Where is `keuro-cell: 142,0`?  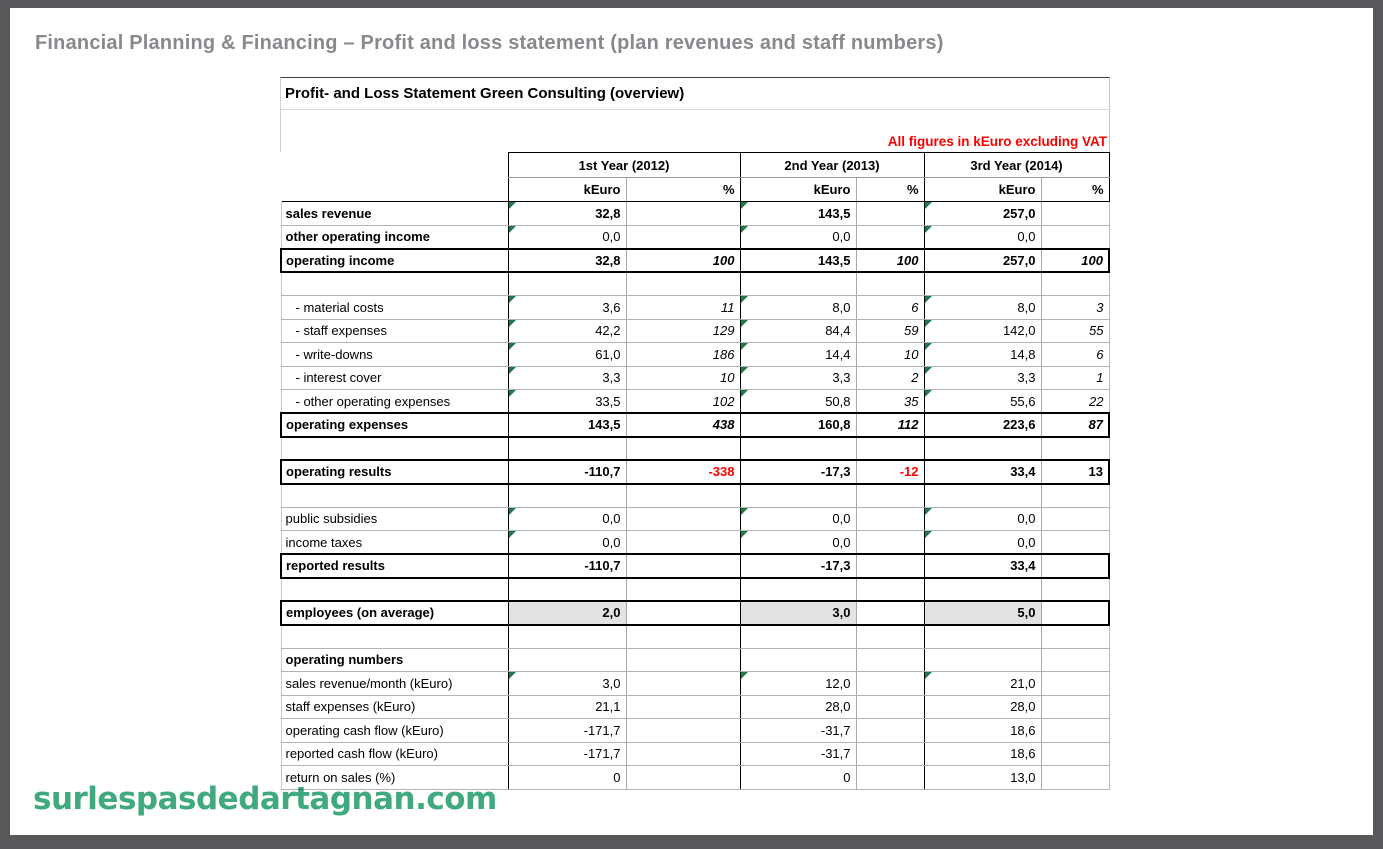
keuro-cell: 142,0 is located at coordinates (982, 331).